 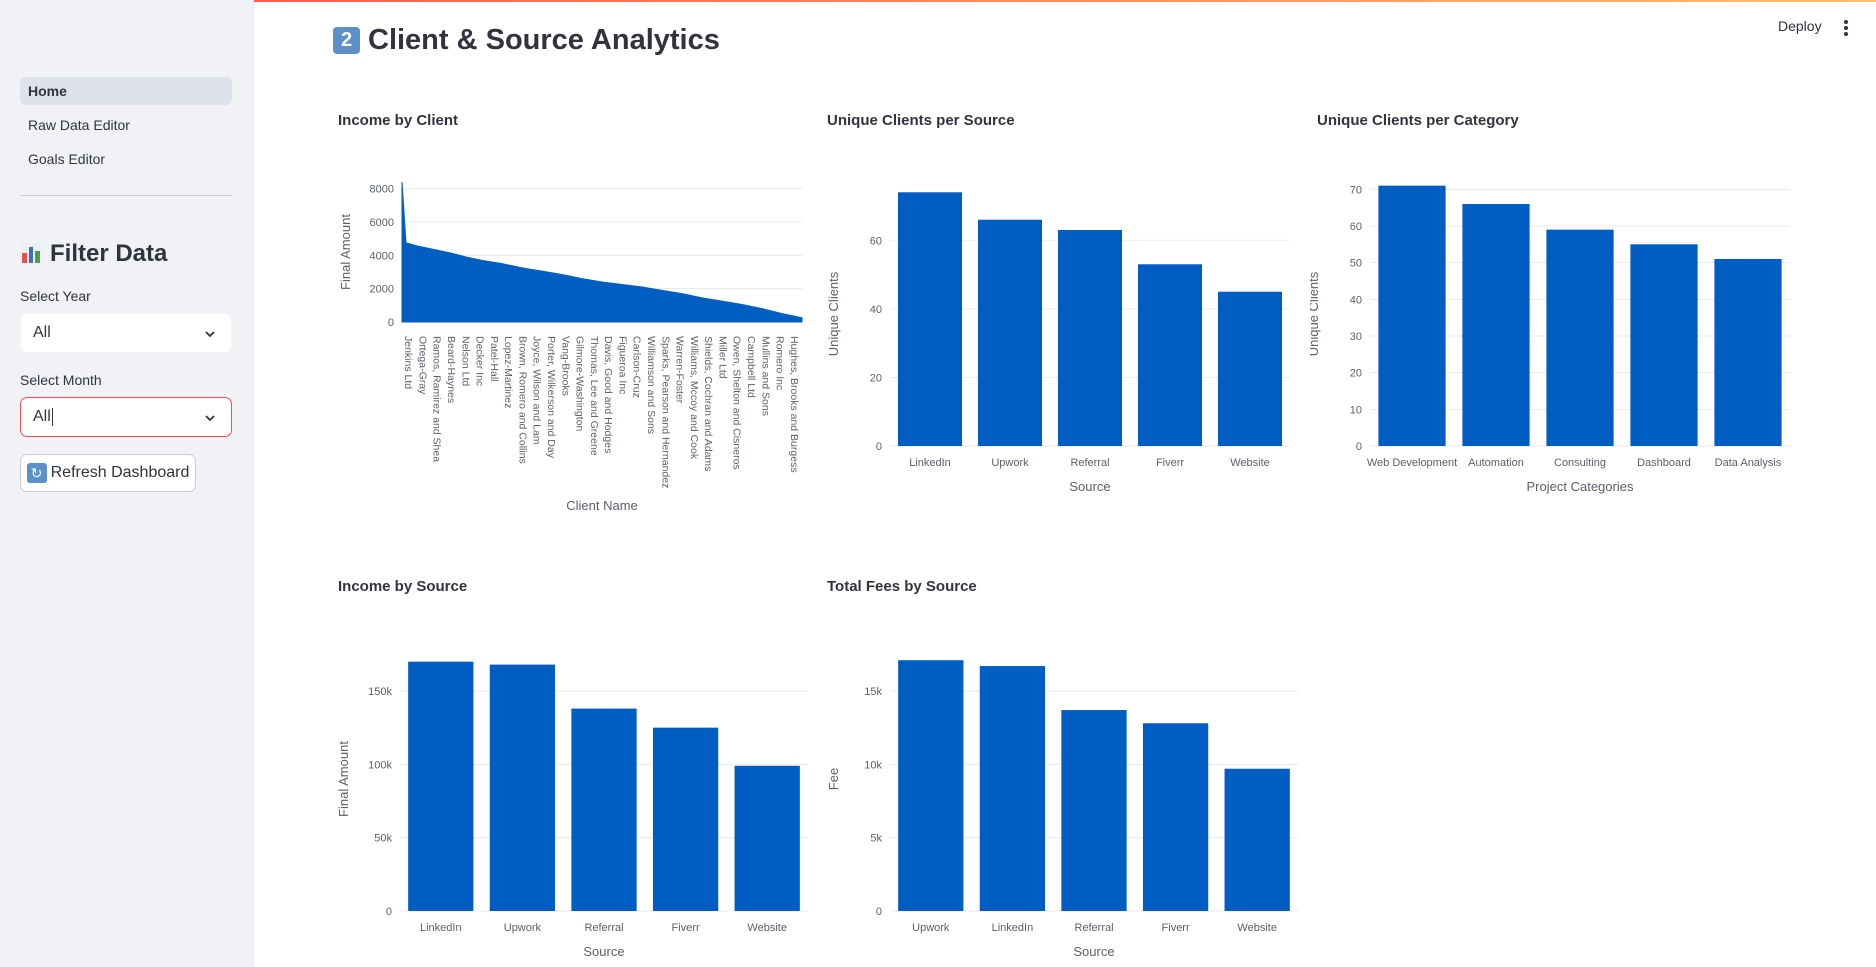 What do you see at coordinates (522, 400) in the screenshot?
I see `x-tick-label: Brown, Romero and Collins` at bounding box center [522, 400].